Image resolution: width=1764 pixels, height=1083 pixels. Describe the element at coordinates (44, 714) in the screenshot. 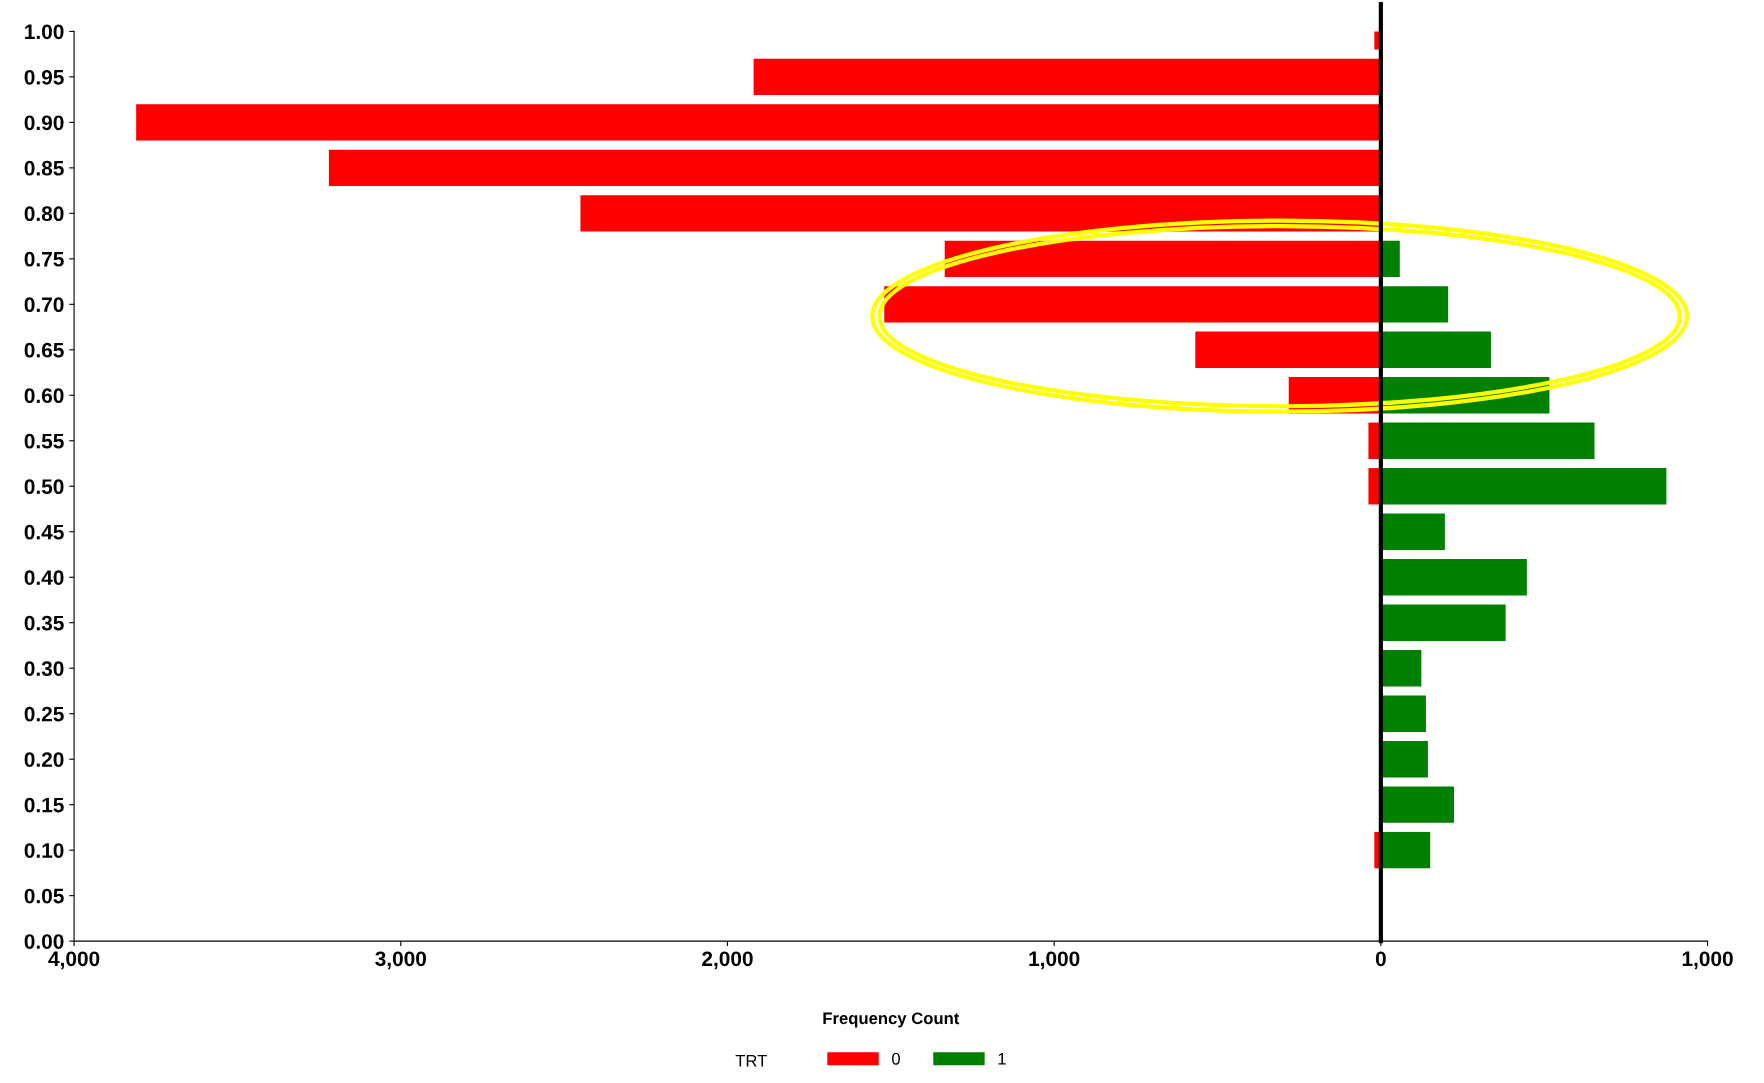

I see `y-tick-label: 0.25` at that location.